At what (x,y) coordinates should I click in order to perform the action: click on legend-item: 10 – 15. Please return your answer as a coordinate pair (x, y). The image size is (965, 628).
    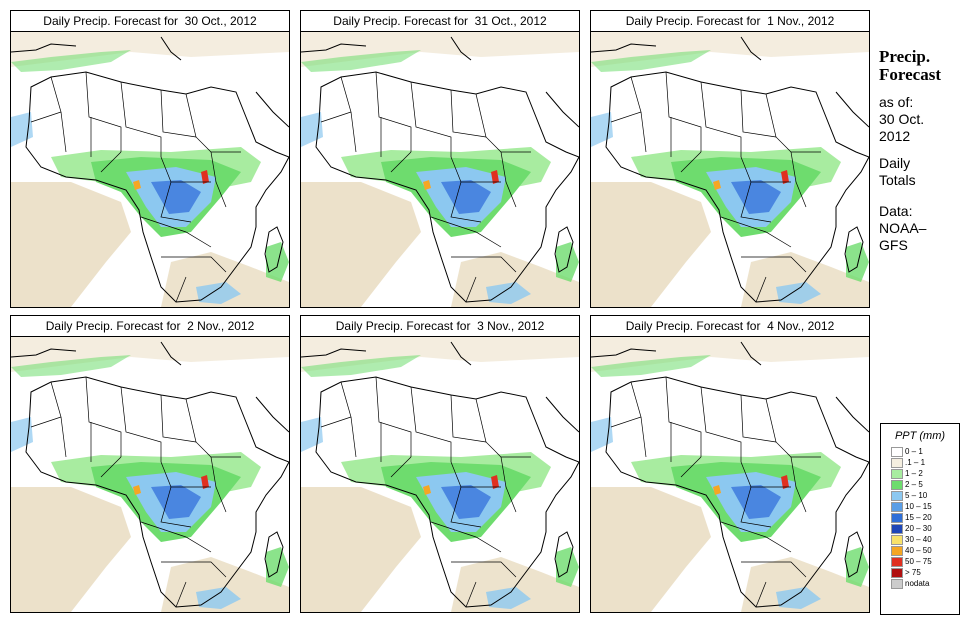
    Looking at the image, I should click on (920, 506).